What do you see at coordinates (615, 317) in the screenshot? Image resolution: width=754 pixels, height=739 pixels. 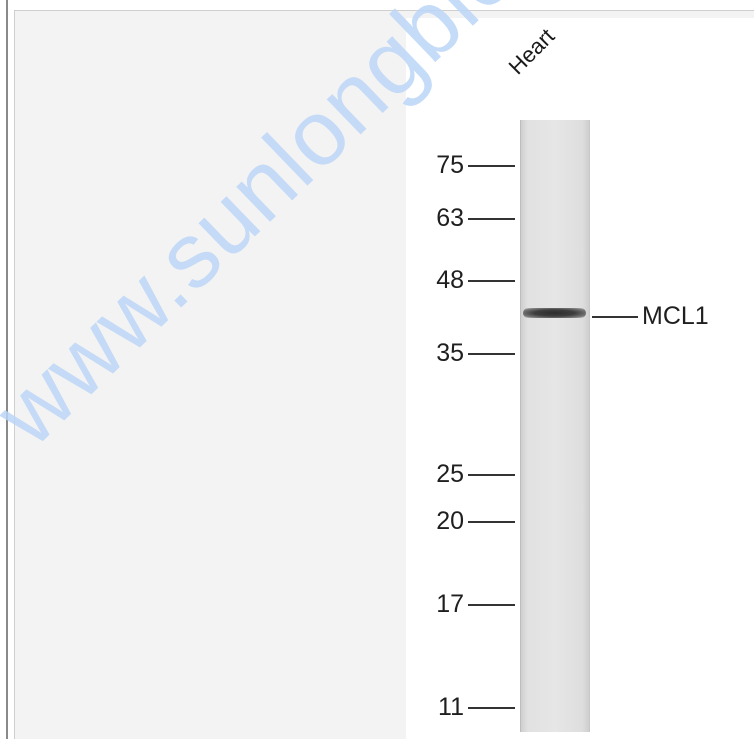 I see `protein-indicator-line` at bounding box center [615, 317].